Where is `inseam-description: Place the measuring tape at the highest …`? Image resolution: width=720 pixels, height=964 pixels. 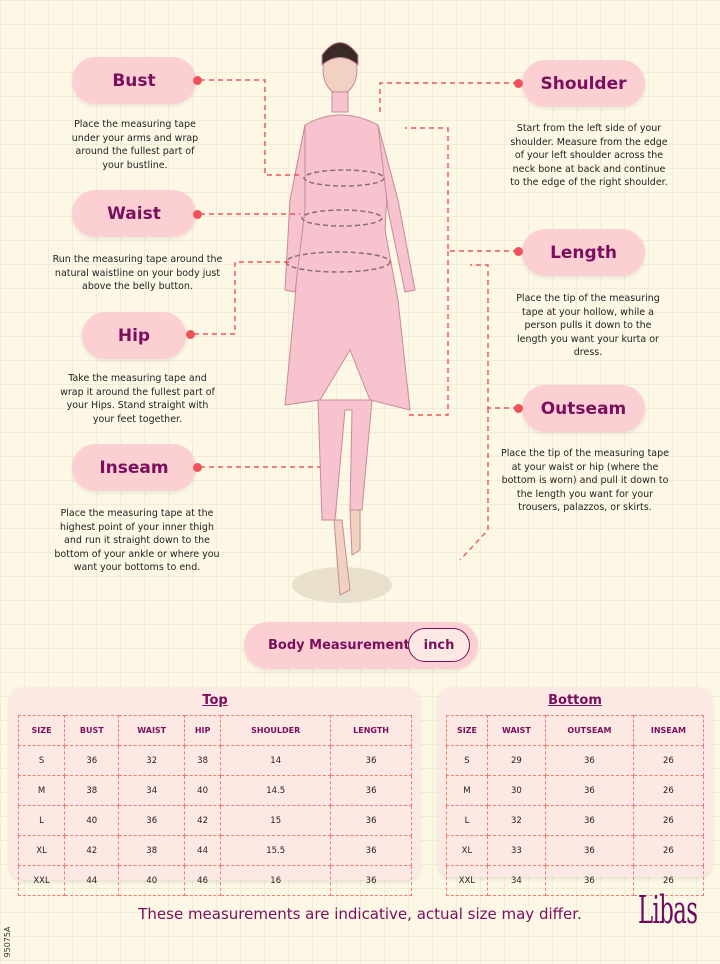
inseam-description: Place the measuring tape at the highest … is located at coordinates (137, 540).